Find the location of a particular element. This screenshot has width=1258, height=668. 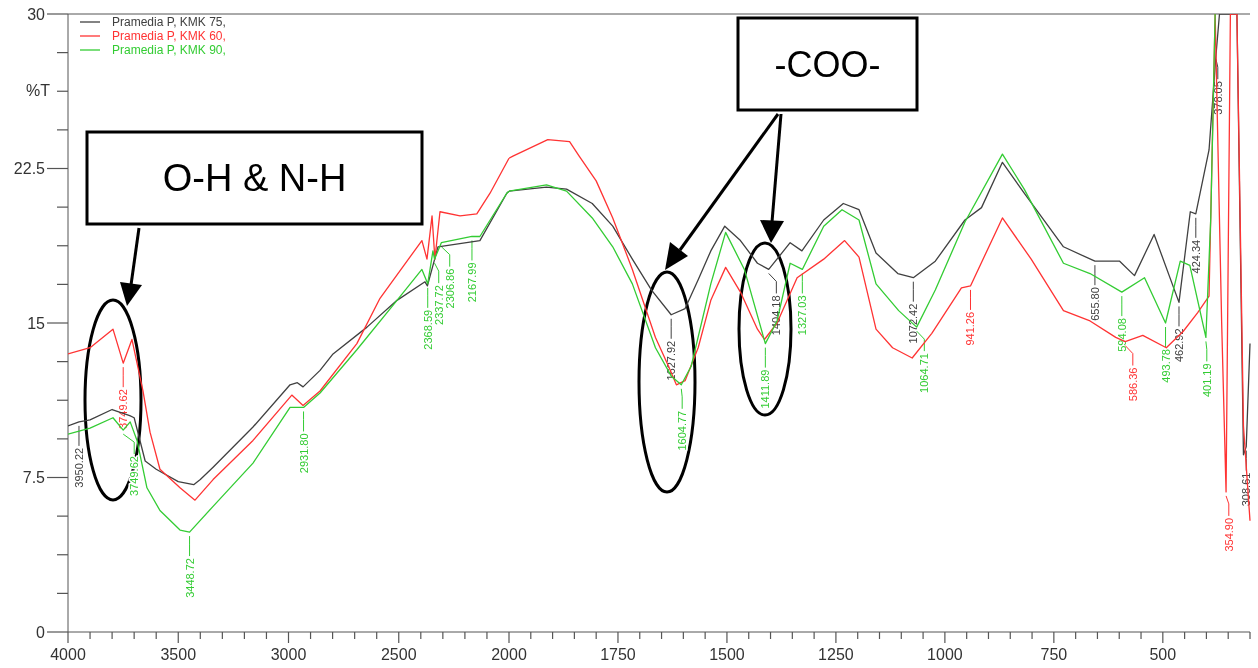

x-tick-label: 1000 is located at coordinates (945, 654).